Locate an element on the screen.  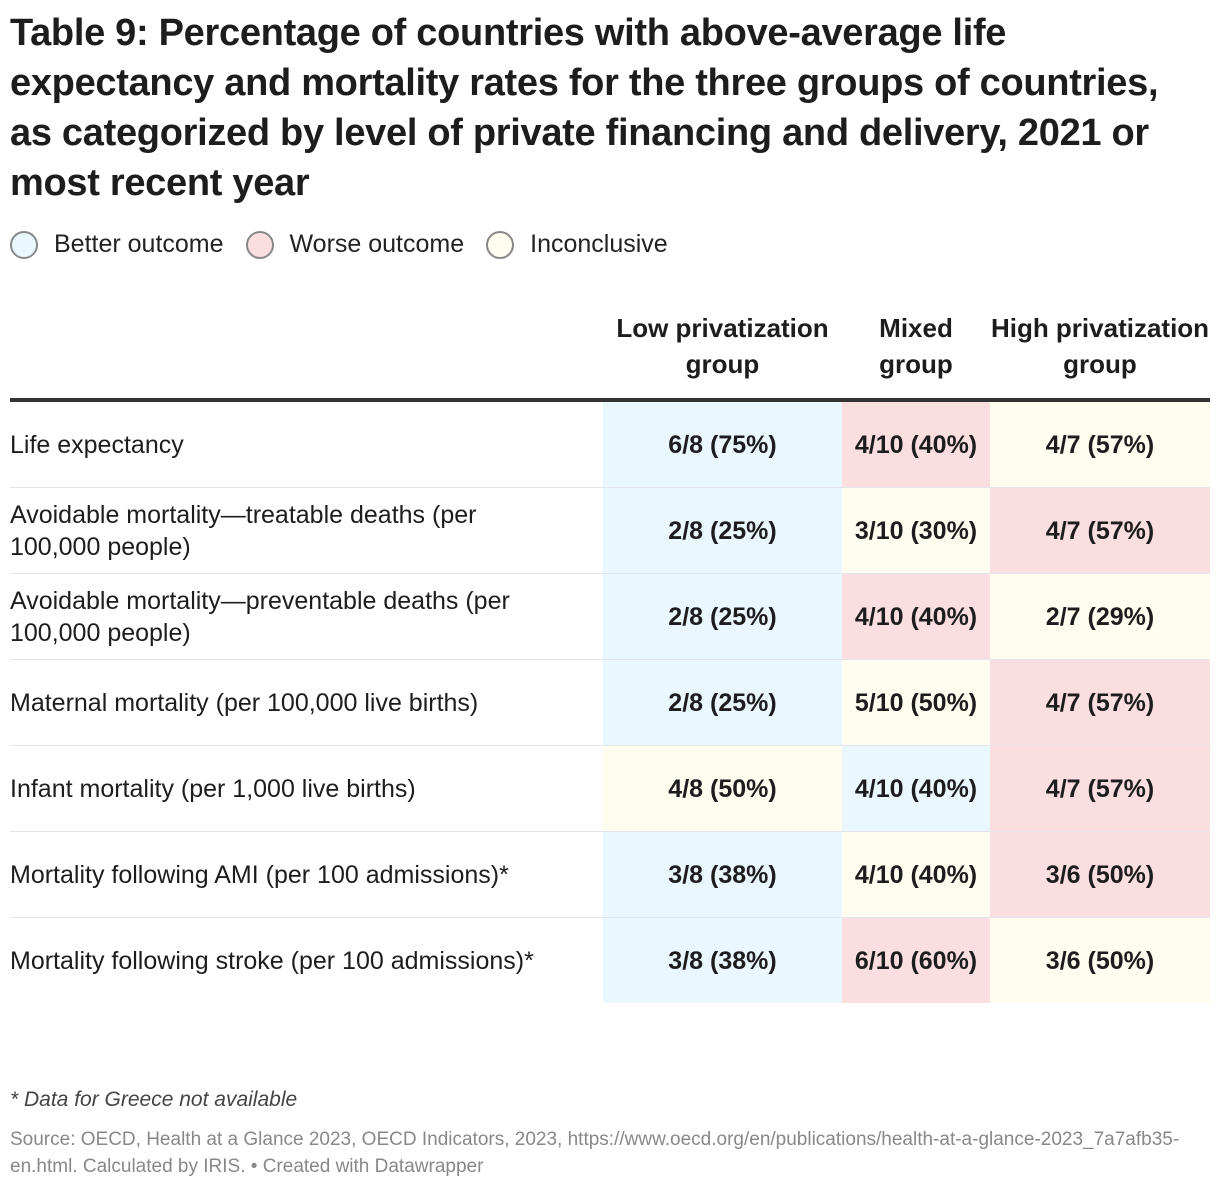
value-cell-inconclusive: 5/10 (50%) is located at coordinates (916, 702).